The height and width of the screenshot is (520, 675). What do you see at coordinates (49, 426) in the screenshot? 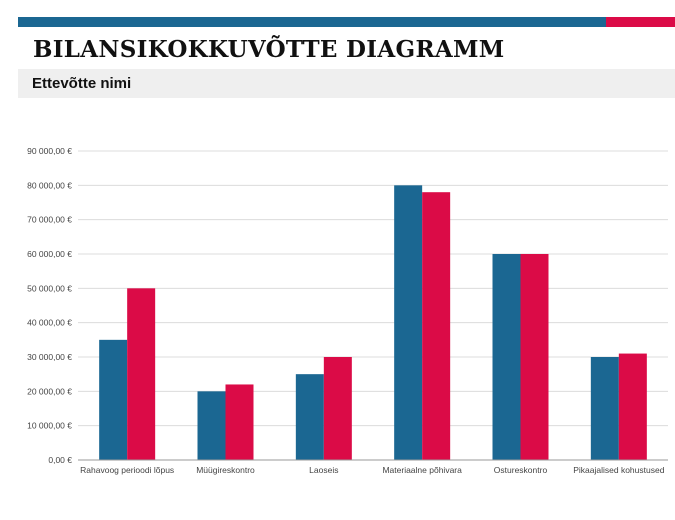
I see `y-tick-label: 10 000,00 €` at bounding box center [49, 426].